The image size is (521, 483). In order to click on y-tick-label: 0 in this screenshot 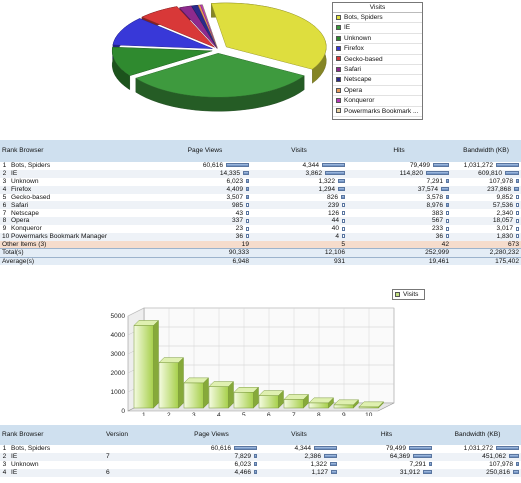, I will do `click(123, 411)`.